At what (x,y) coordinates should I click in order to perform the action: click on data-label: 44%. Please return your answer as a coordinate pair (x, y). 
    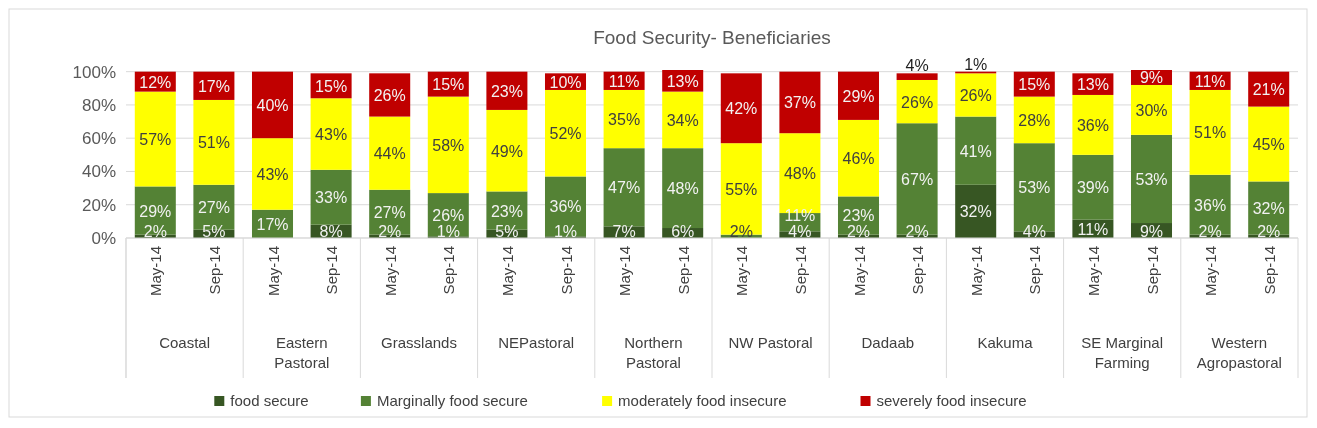
    Looking at the image, I should click on (389, 154).